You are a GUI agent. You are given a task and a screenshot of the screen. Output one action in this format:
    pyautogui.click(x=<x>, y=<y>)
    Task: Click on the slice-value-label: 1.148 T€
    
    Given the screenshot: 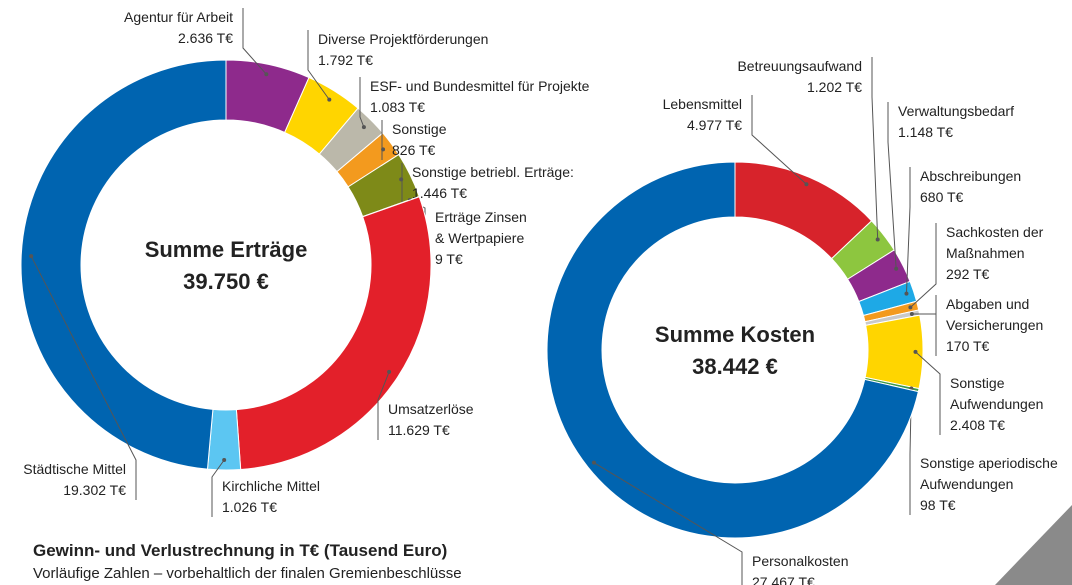 What is the action you would take?
    pyautogui.click(x=925, y=132)
    